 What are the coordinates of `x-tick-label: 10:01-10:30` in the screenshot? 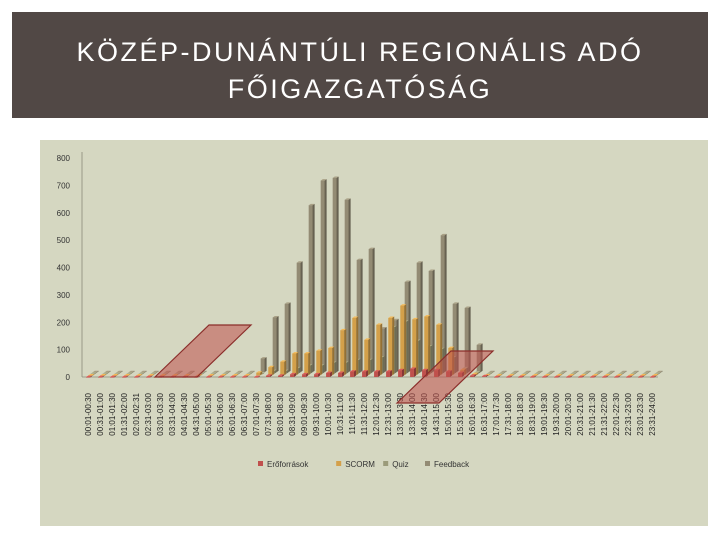 It's located at (328, 413).